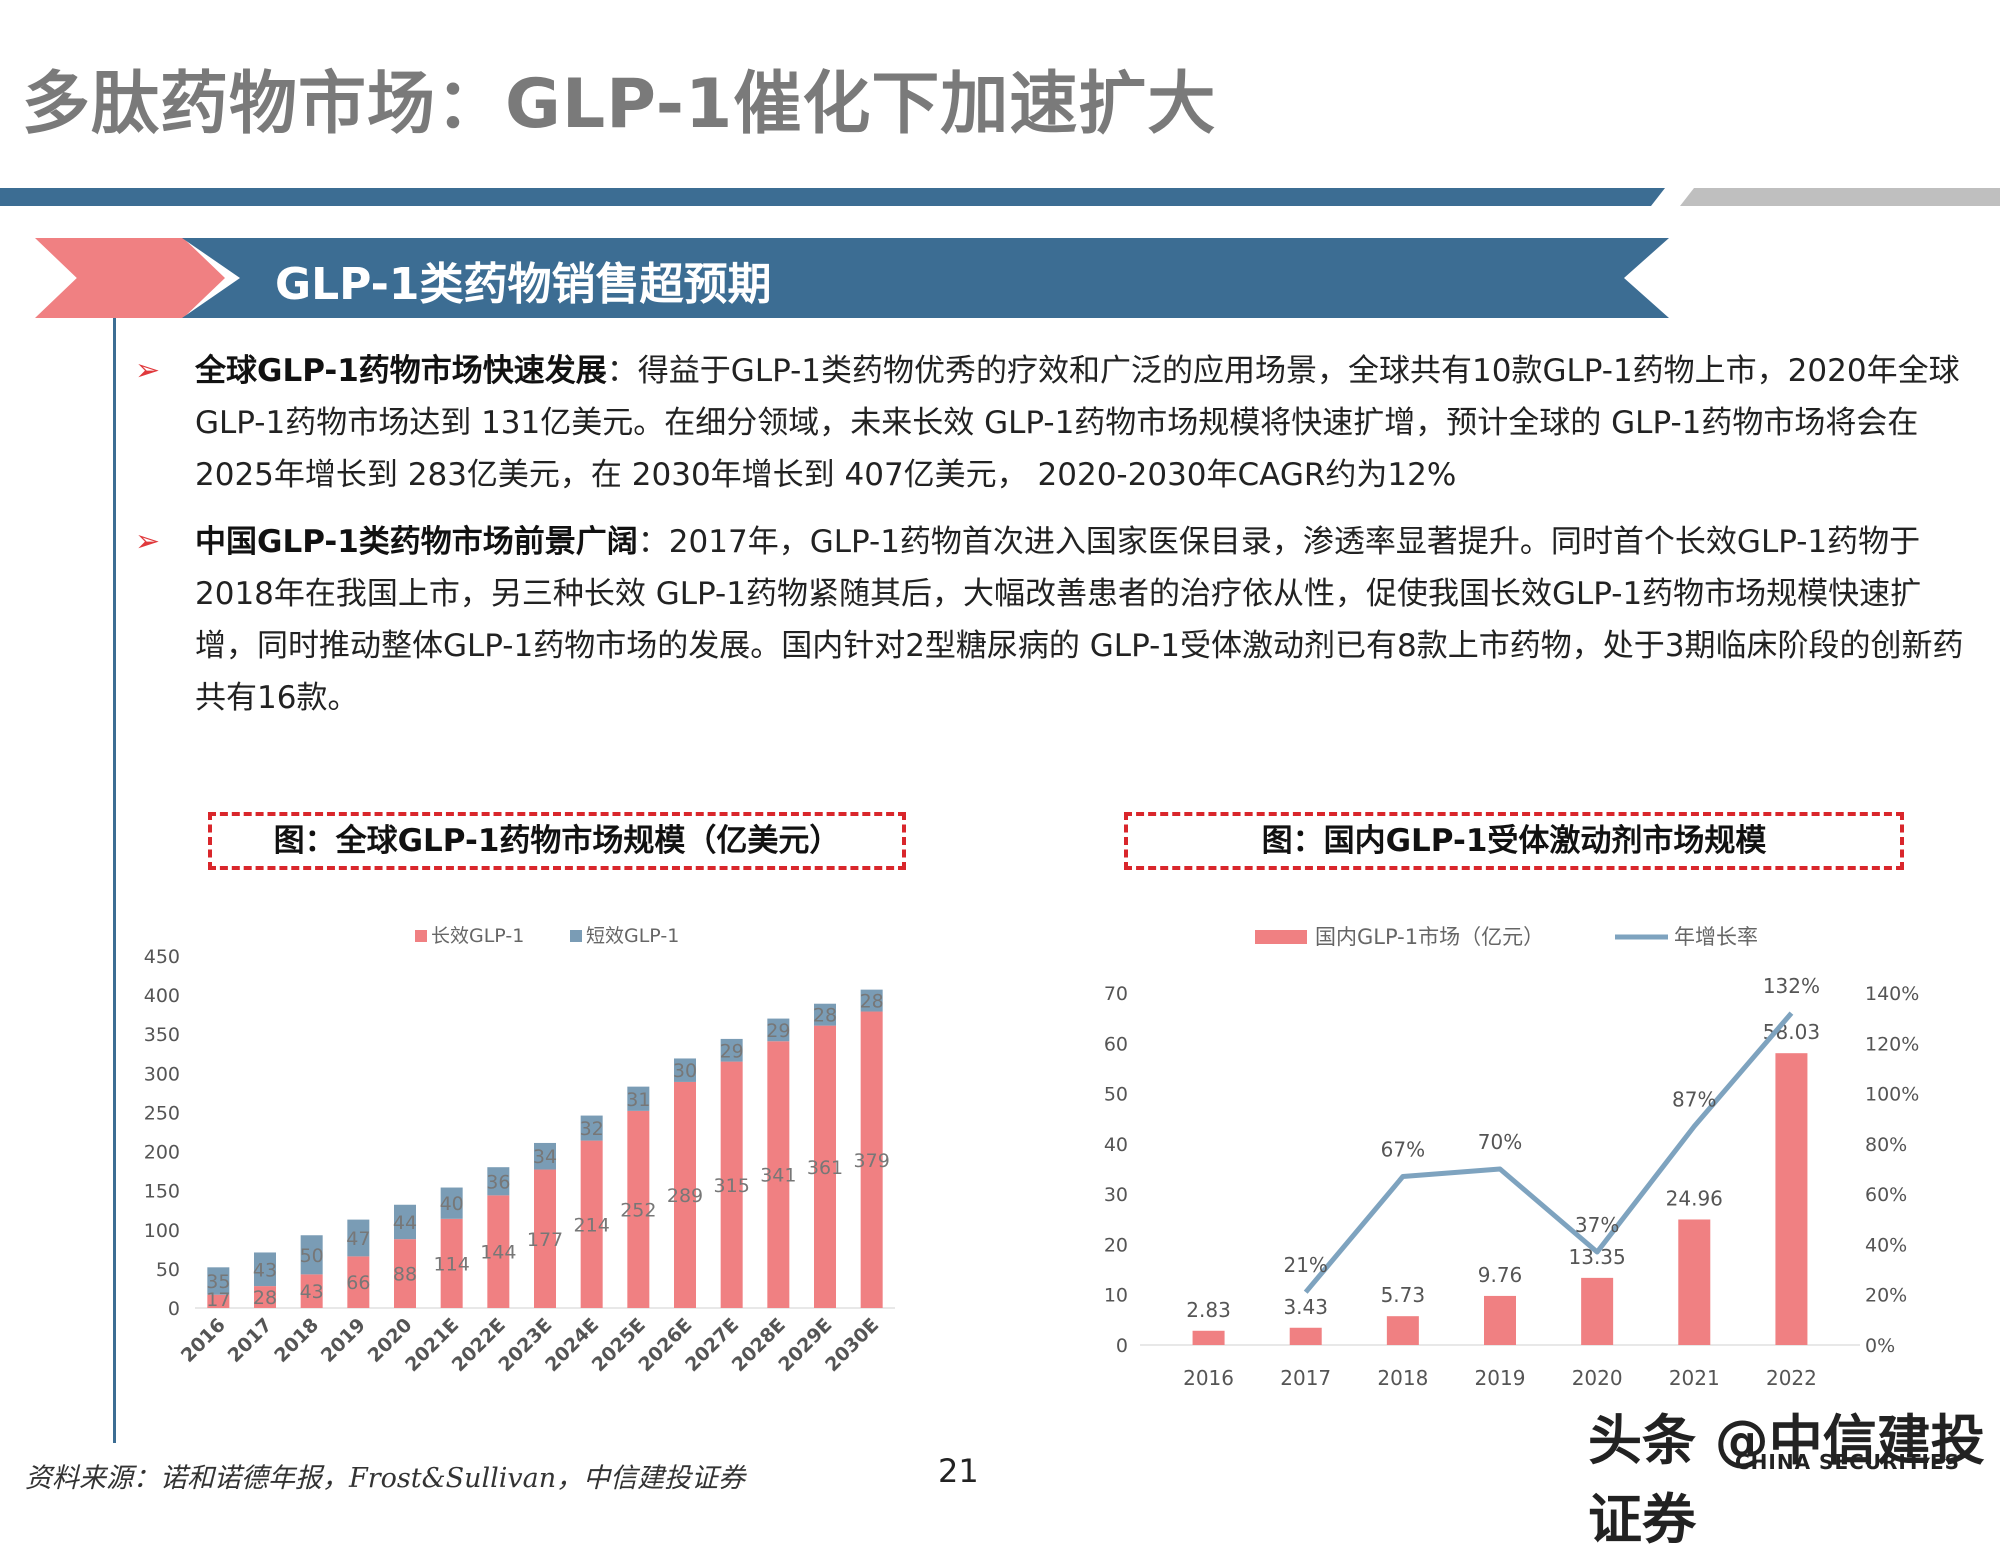 This screenshot has width=2000, height=1554. I want to click on data-label-long: 177, so click(545, 1240).